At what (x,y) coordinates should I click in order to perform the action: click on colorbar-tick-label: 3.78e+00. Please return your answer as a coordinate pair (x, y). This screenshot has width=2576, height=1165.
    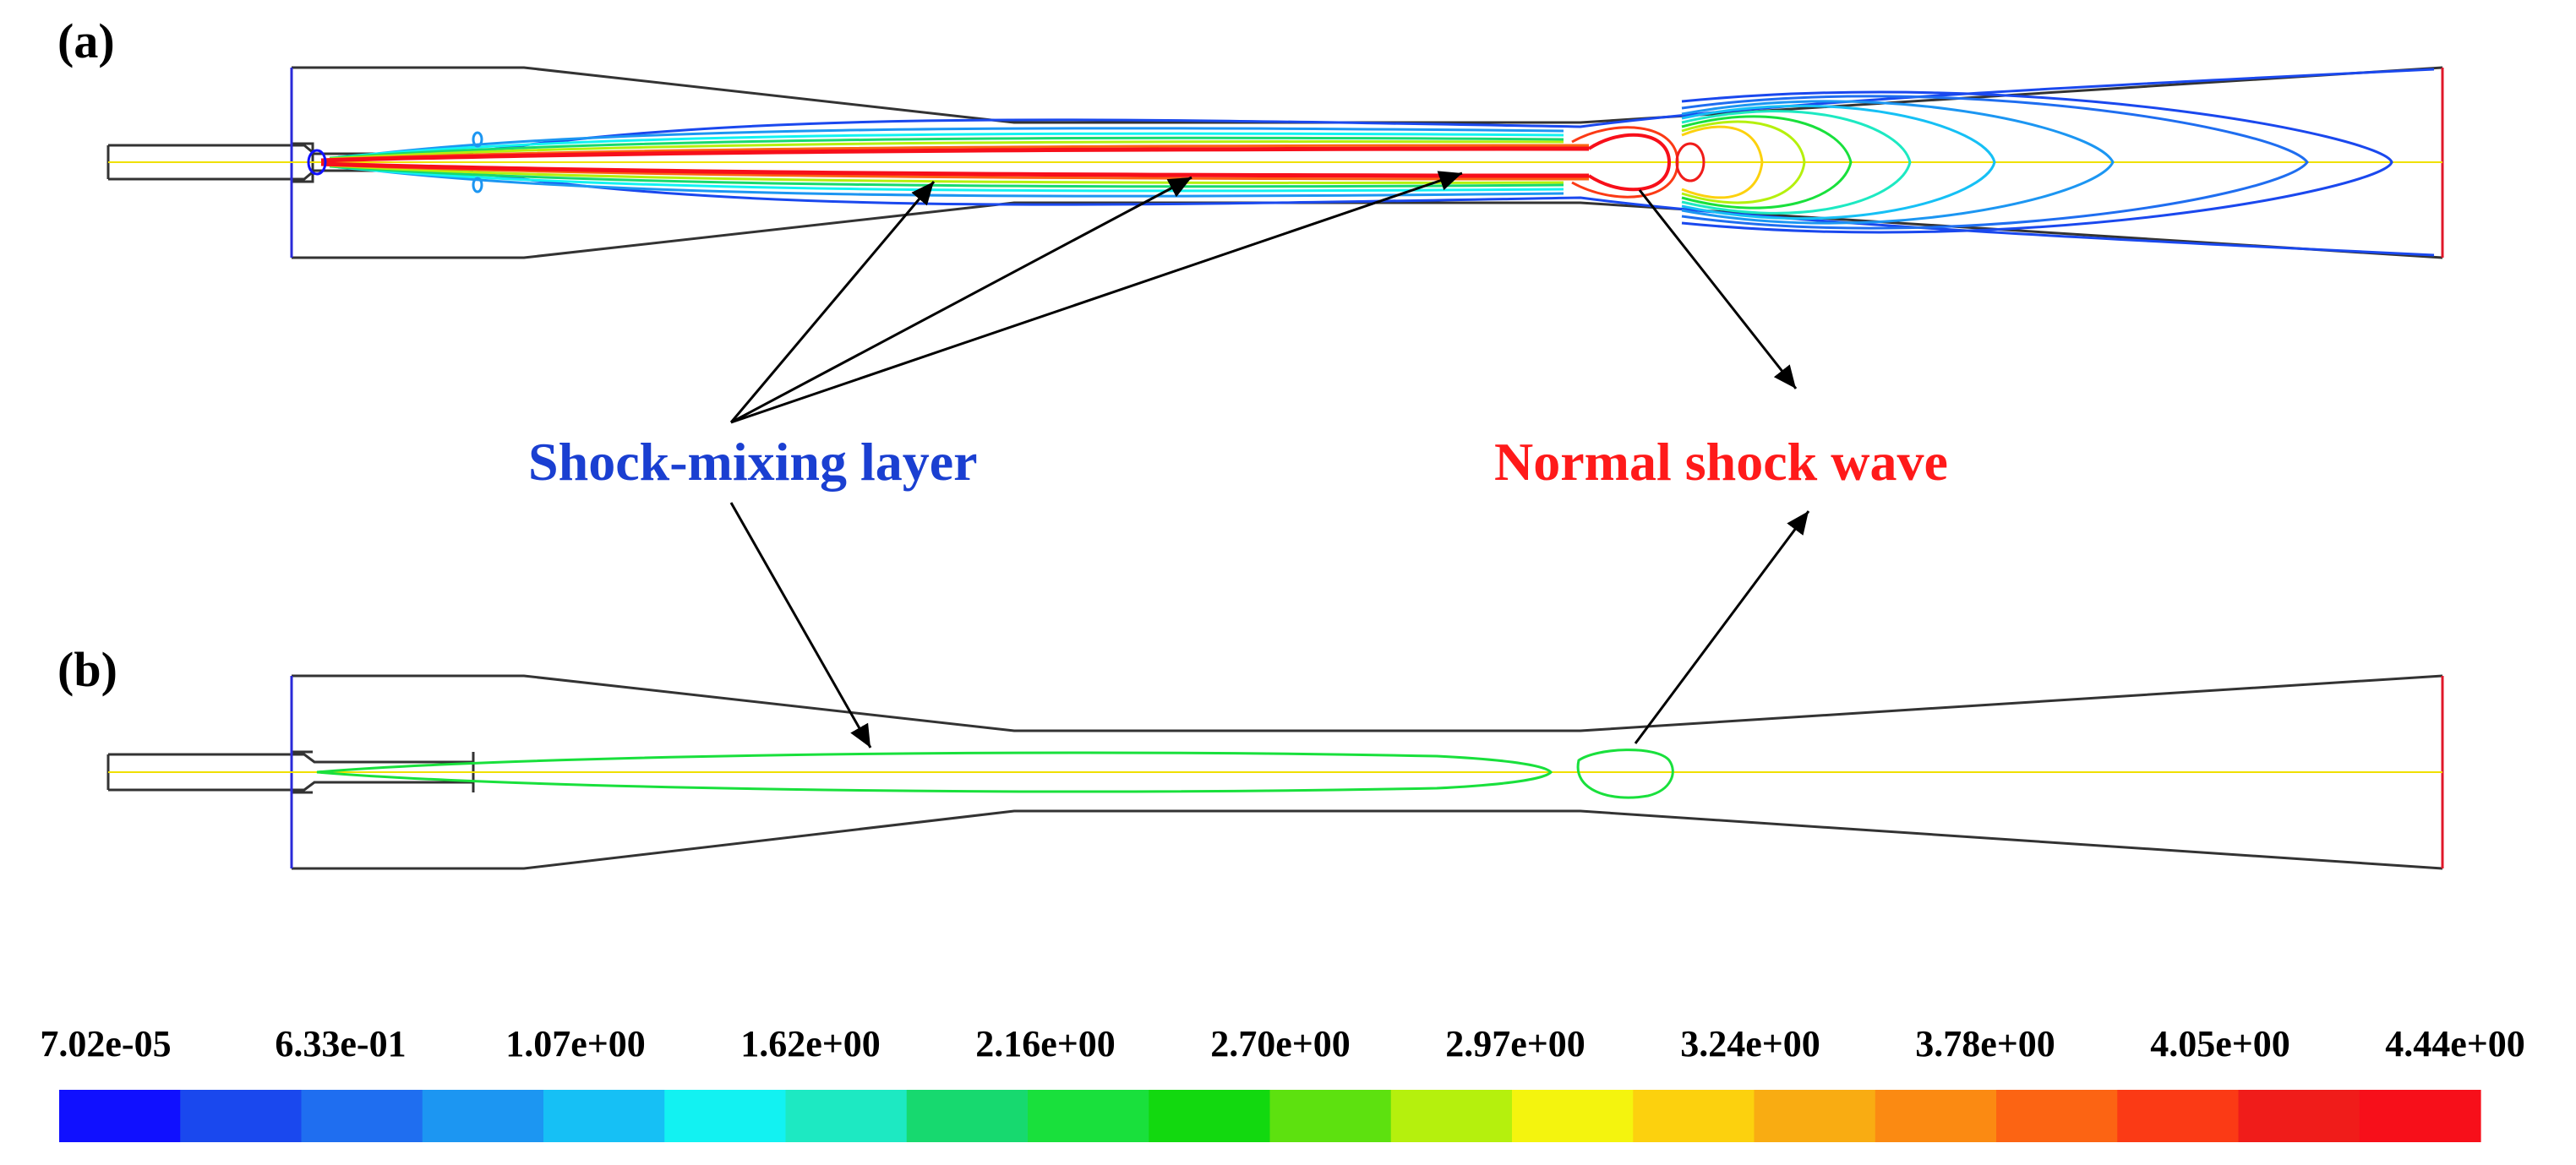
    Looking at the image, I should click on (1985, 1043).